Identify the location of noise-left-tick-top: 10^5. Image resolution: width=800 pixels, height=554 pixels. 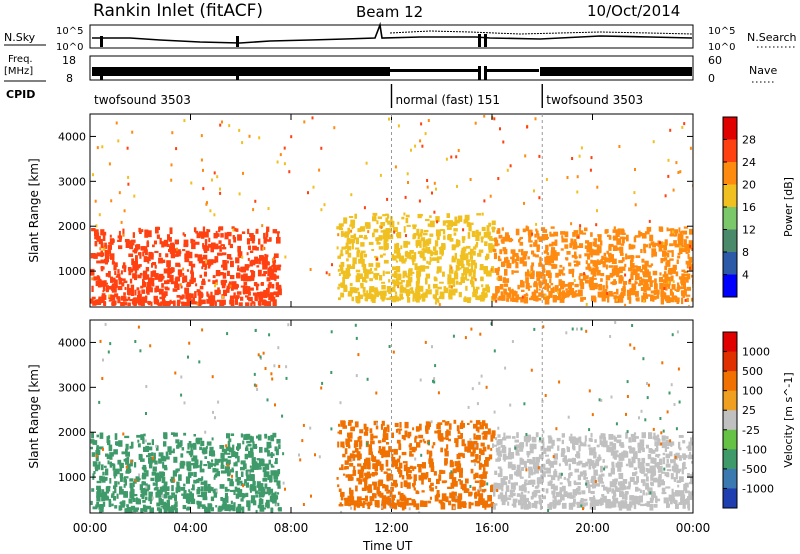
(69, 31).